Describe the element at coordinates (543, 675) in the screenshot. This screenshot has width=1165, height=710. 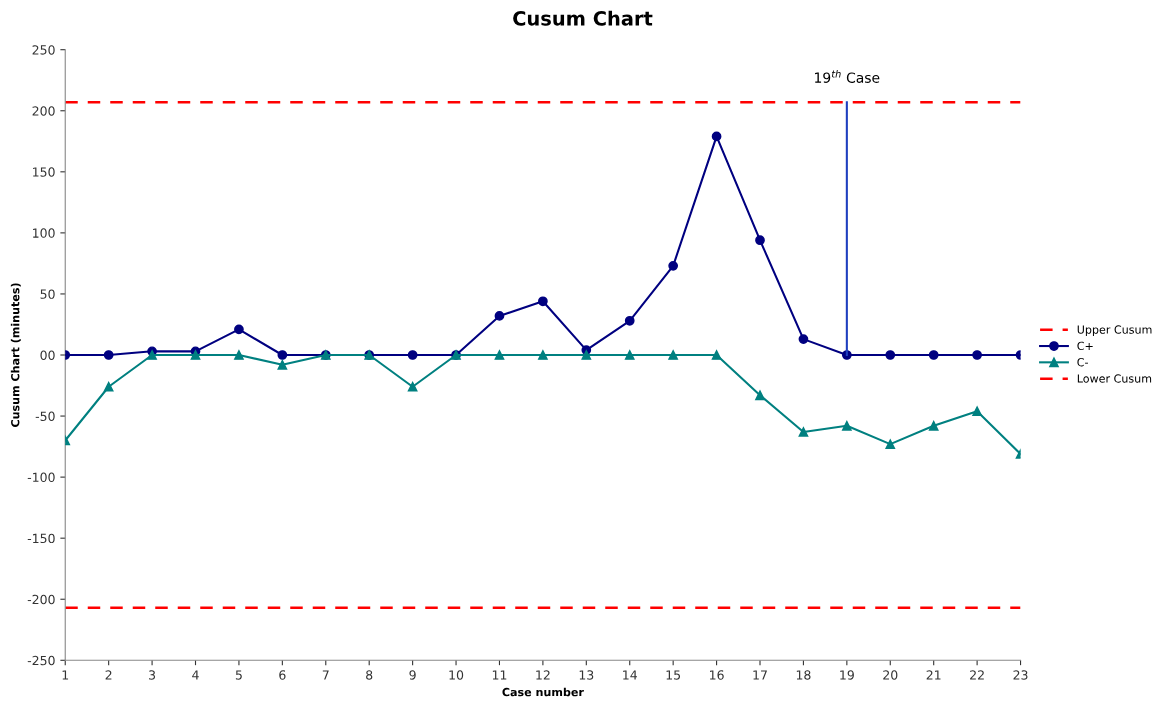
I see `x-tick-label: 12` at that location.